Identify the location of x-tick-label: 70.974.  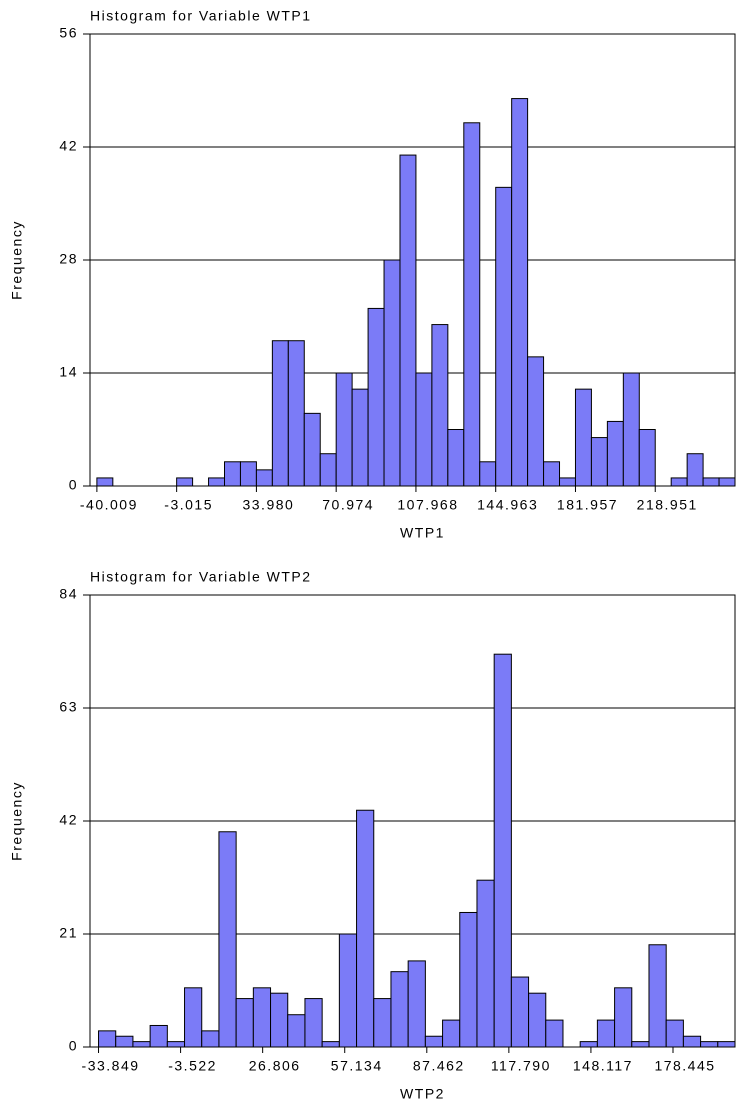
(348, 505).